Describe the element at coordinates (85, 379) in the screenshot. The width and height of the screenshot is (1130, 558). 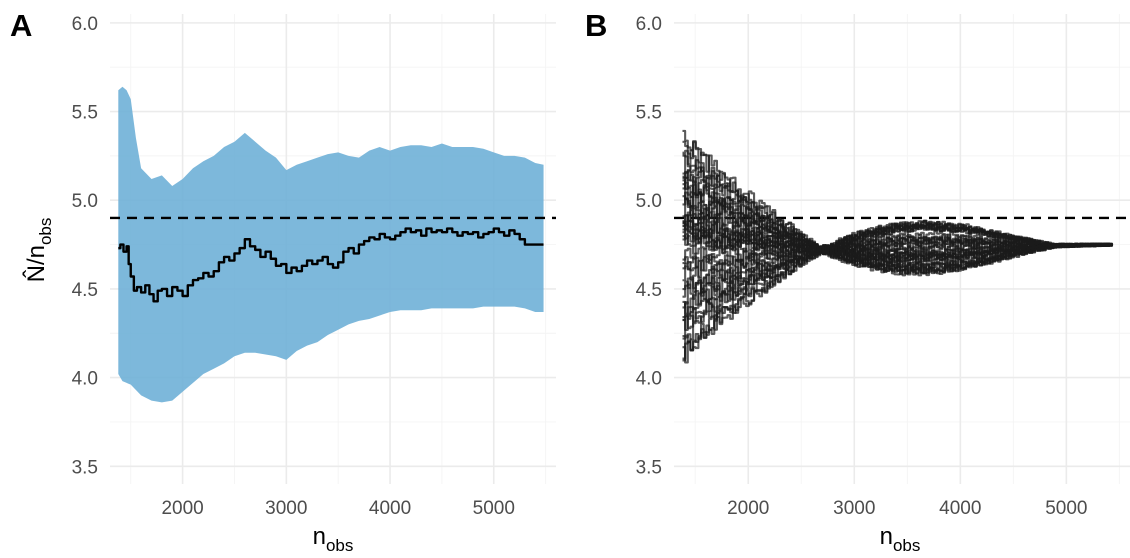
I see `panel-a-y-tick-label: 4.0` at that location.